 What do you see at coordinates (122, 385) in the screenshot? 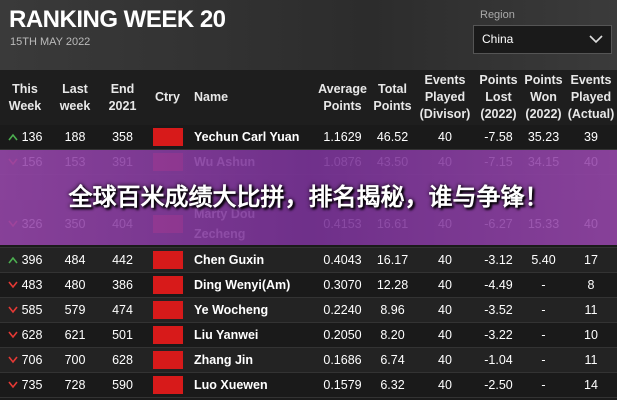
I see `cell: 590` at bounding box center [122, 385].